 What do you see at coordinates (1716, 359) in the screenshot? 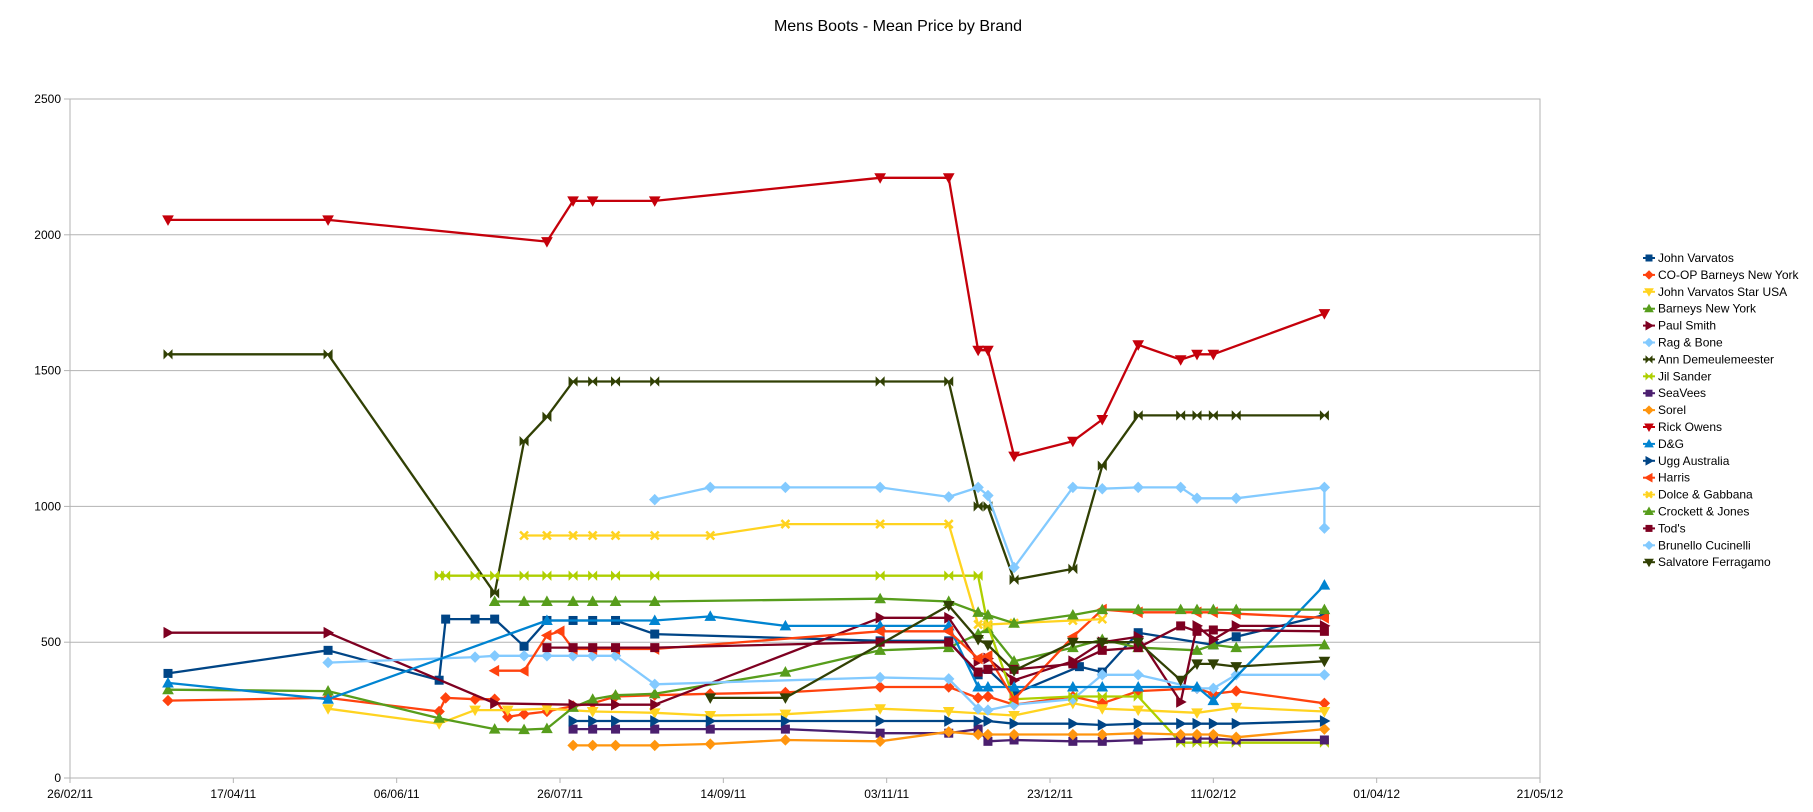
I see `legend-label: Ann Demeulemeester` at bounding box center [1716, 359].